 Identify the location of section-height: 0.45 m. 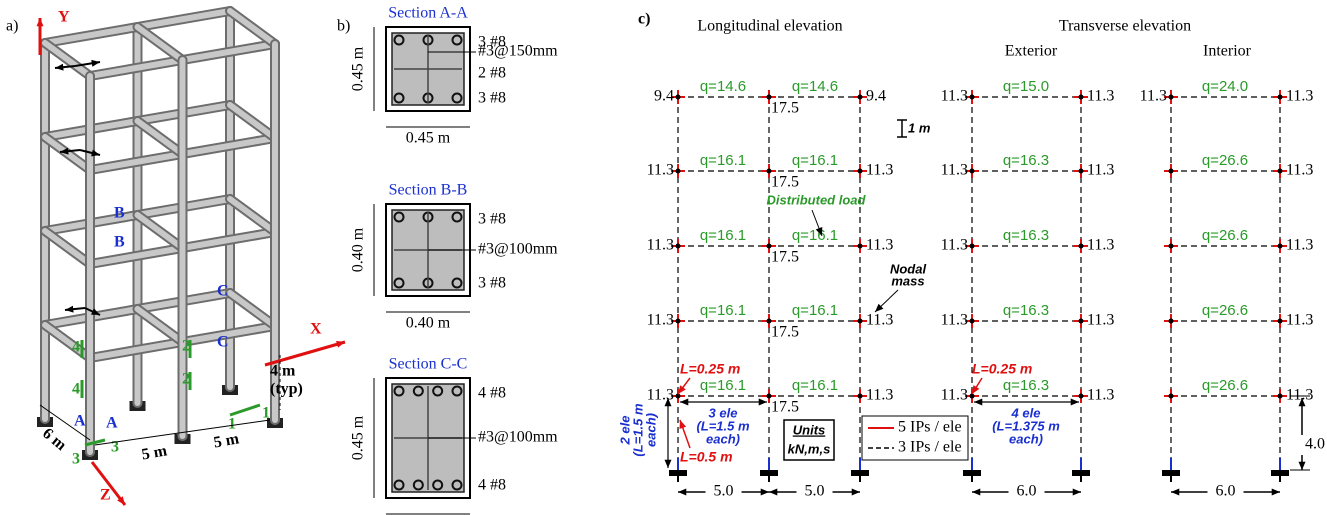
(358, 68).